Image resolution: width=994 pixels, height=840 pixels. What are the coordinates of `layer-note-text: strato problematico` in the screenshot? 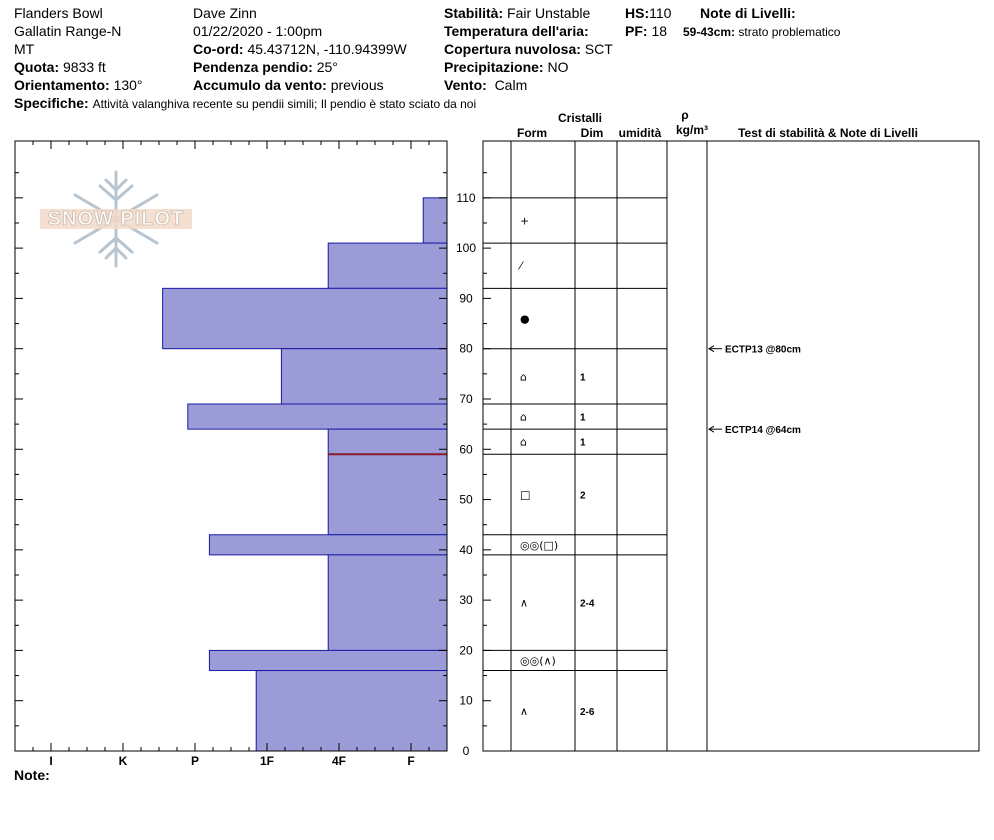 It's located at (789, 32).